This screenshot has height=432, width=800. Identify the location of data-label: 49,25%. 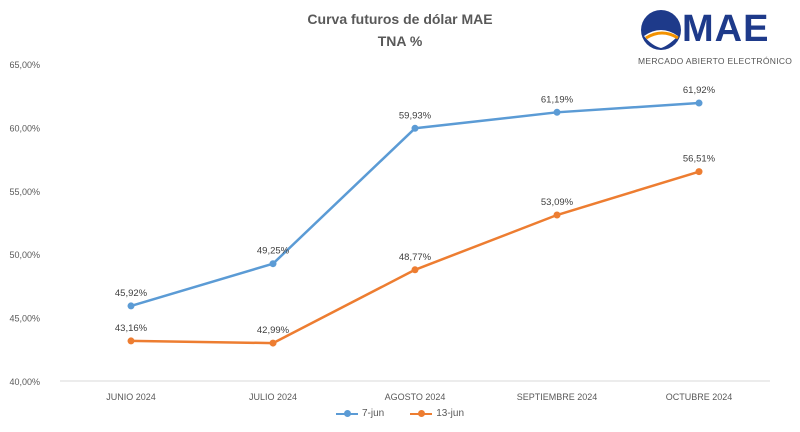
(273, 251).